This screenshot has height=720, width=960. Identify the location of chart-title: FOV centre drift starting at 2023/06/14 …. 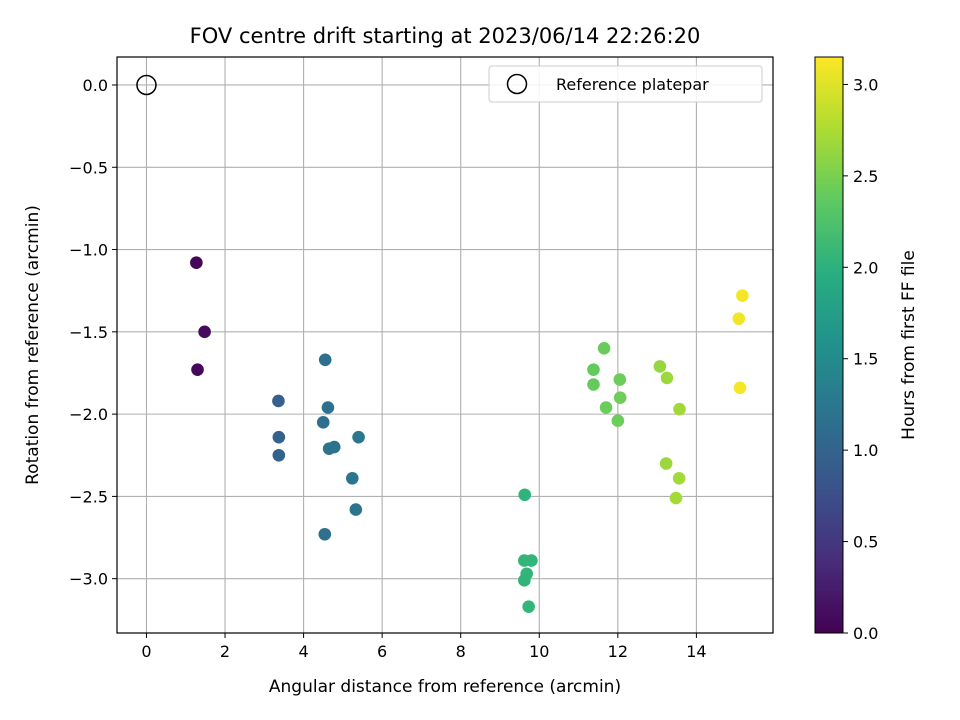
(445, 36).